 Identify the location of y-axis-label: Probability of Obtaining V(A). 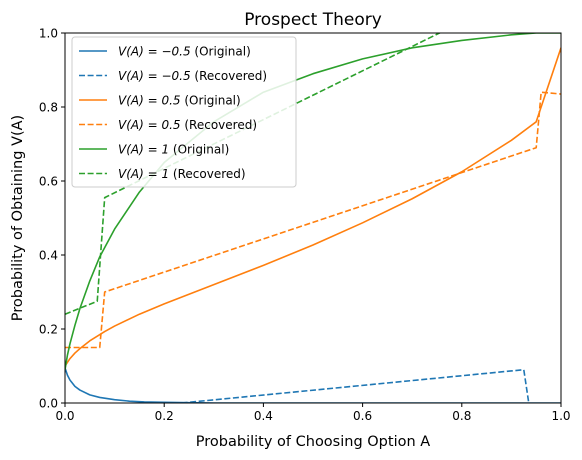
(18, 218).